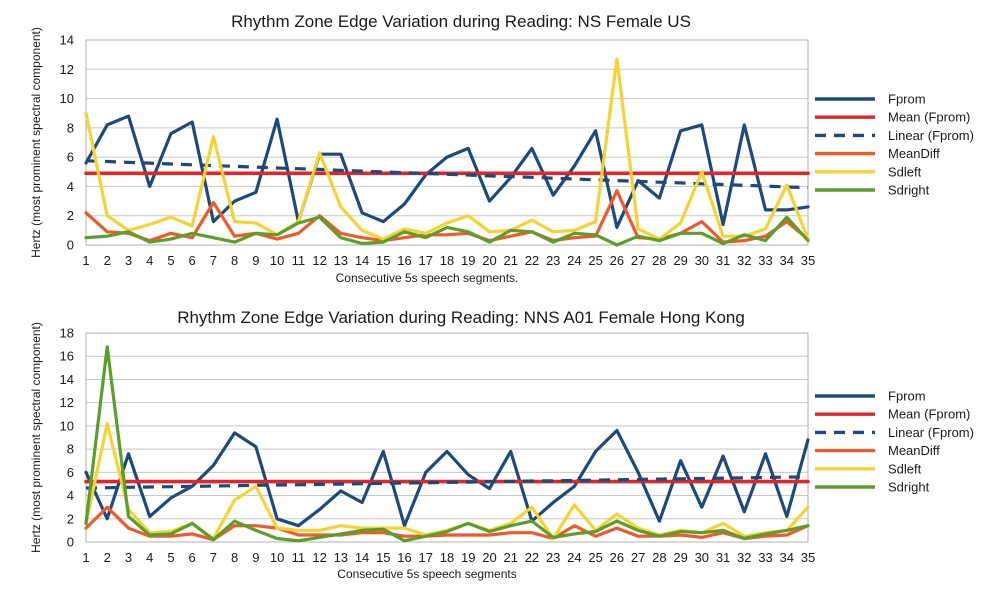  What do you see at coordinates (447, 216) in the screenshot?
I see `series-line-meandiff` at bounding box center [447, 216].